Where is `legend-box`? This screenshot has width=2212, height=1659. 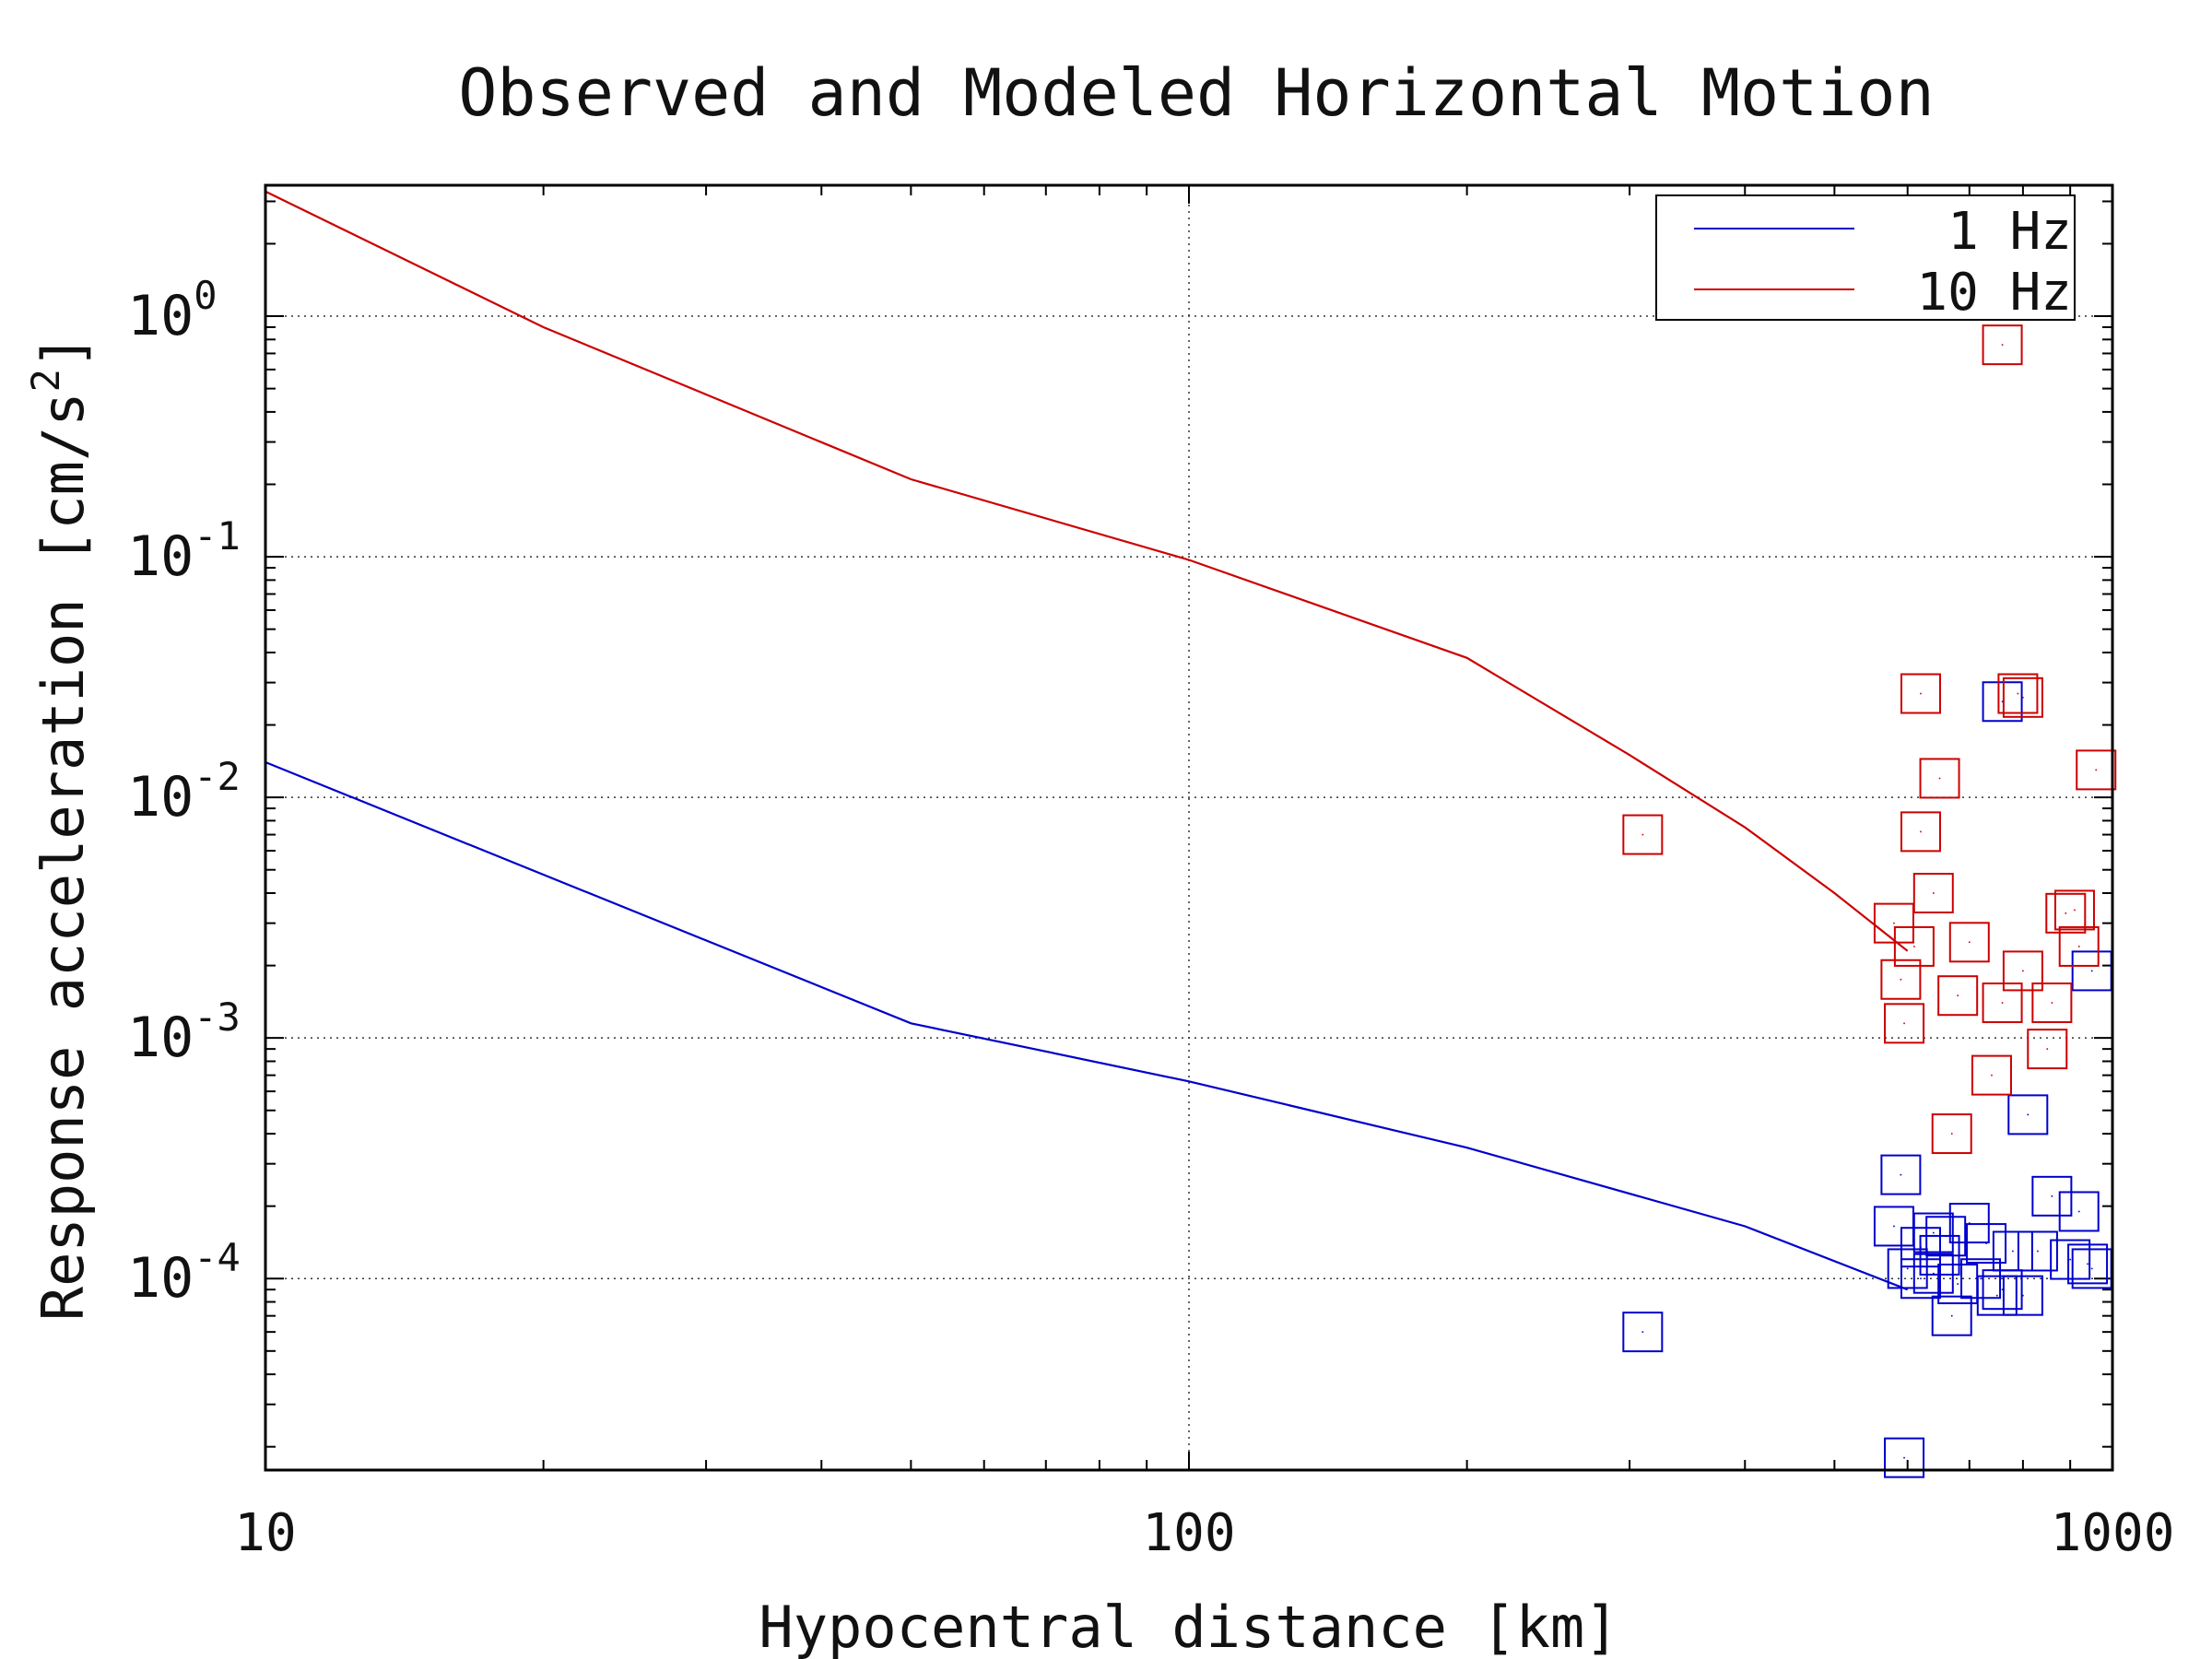
legend-box is located at coordinates (1865, 257).